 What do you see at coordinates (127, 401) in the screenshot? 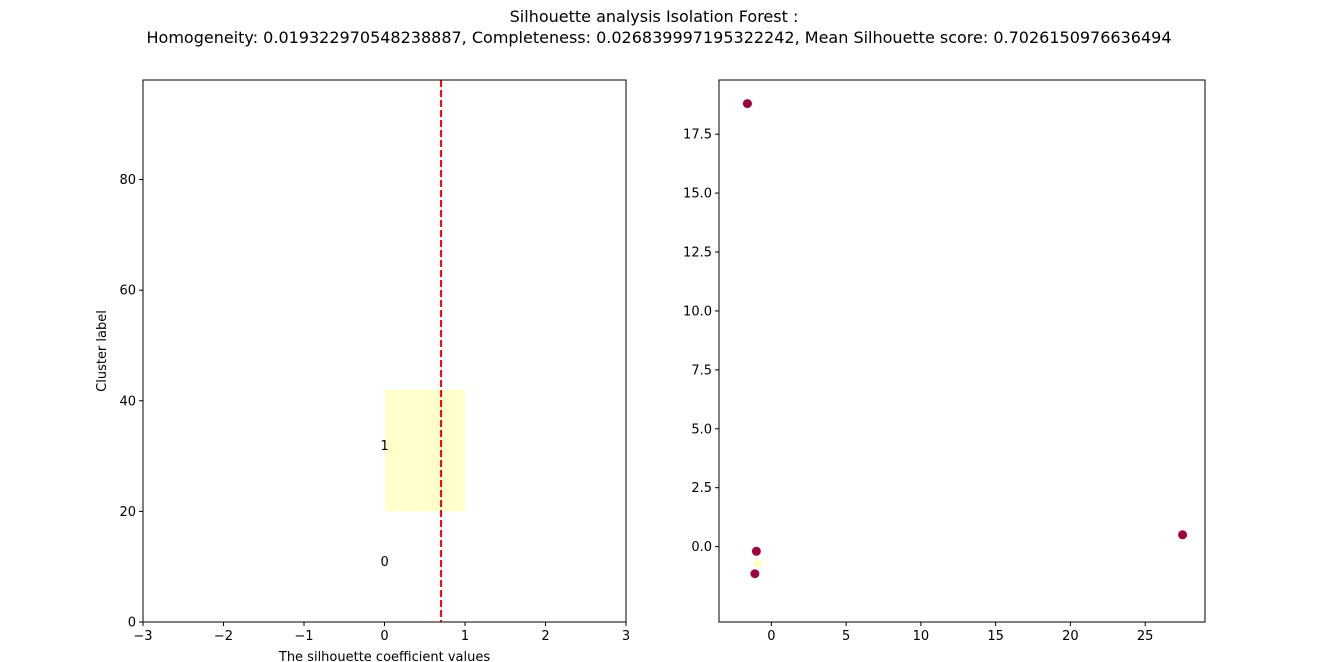
I see `y-tick-label: 40` at bounding box center [127, 401].